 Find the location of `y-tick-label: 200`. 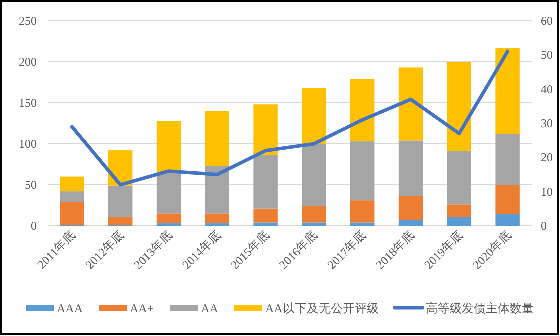

y-tick-label: 200 is located at coordinates (28, 62).